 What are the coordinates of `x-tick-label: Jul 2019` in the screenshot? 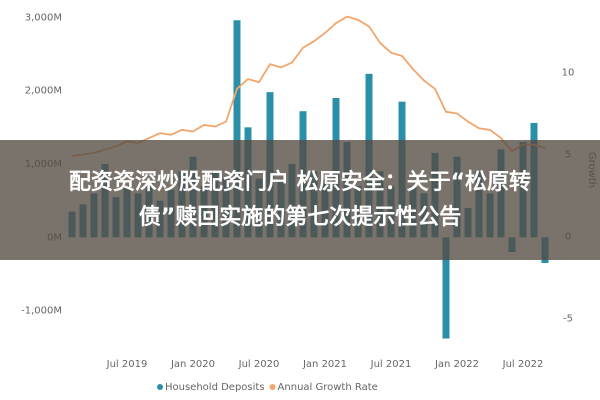 It's located at (127, 364).